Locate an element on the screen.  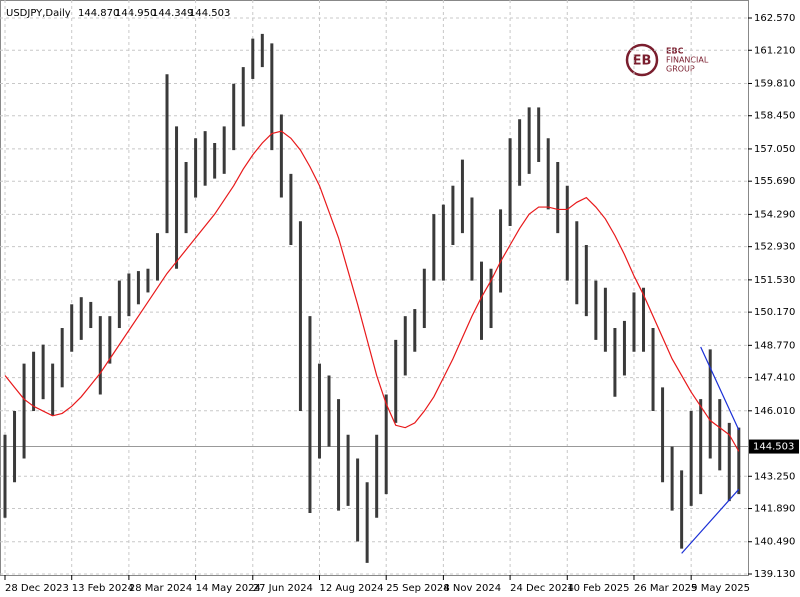
y-tick-label: 148.770 is located at coordinates (774, 345).